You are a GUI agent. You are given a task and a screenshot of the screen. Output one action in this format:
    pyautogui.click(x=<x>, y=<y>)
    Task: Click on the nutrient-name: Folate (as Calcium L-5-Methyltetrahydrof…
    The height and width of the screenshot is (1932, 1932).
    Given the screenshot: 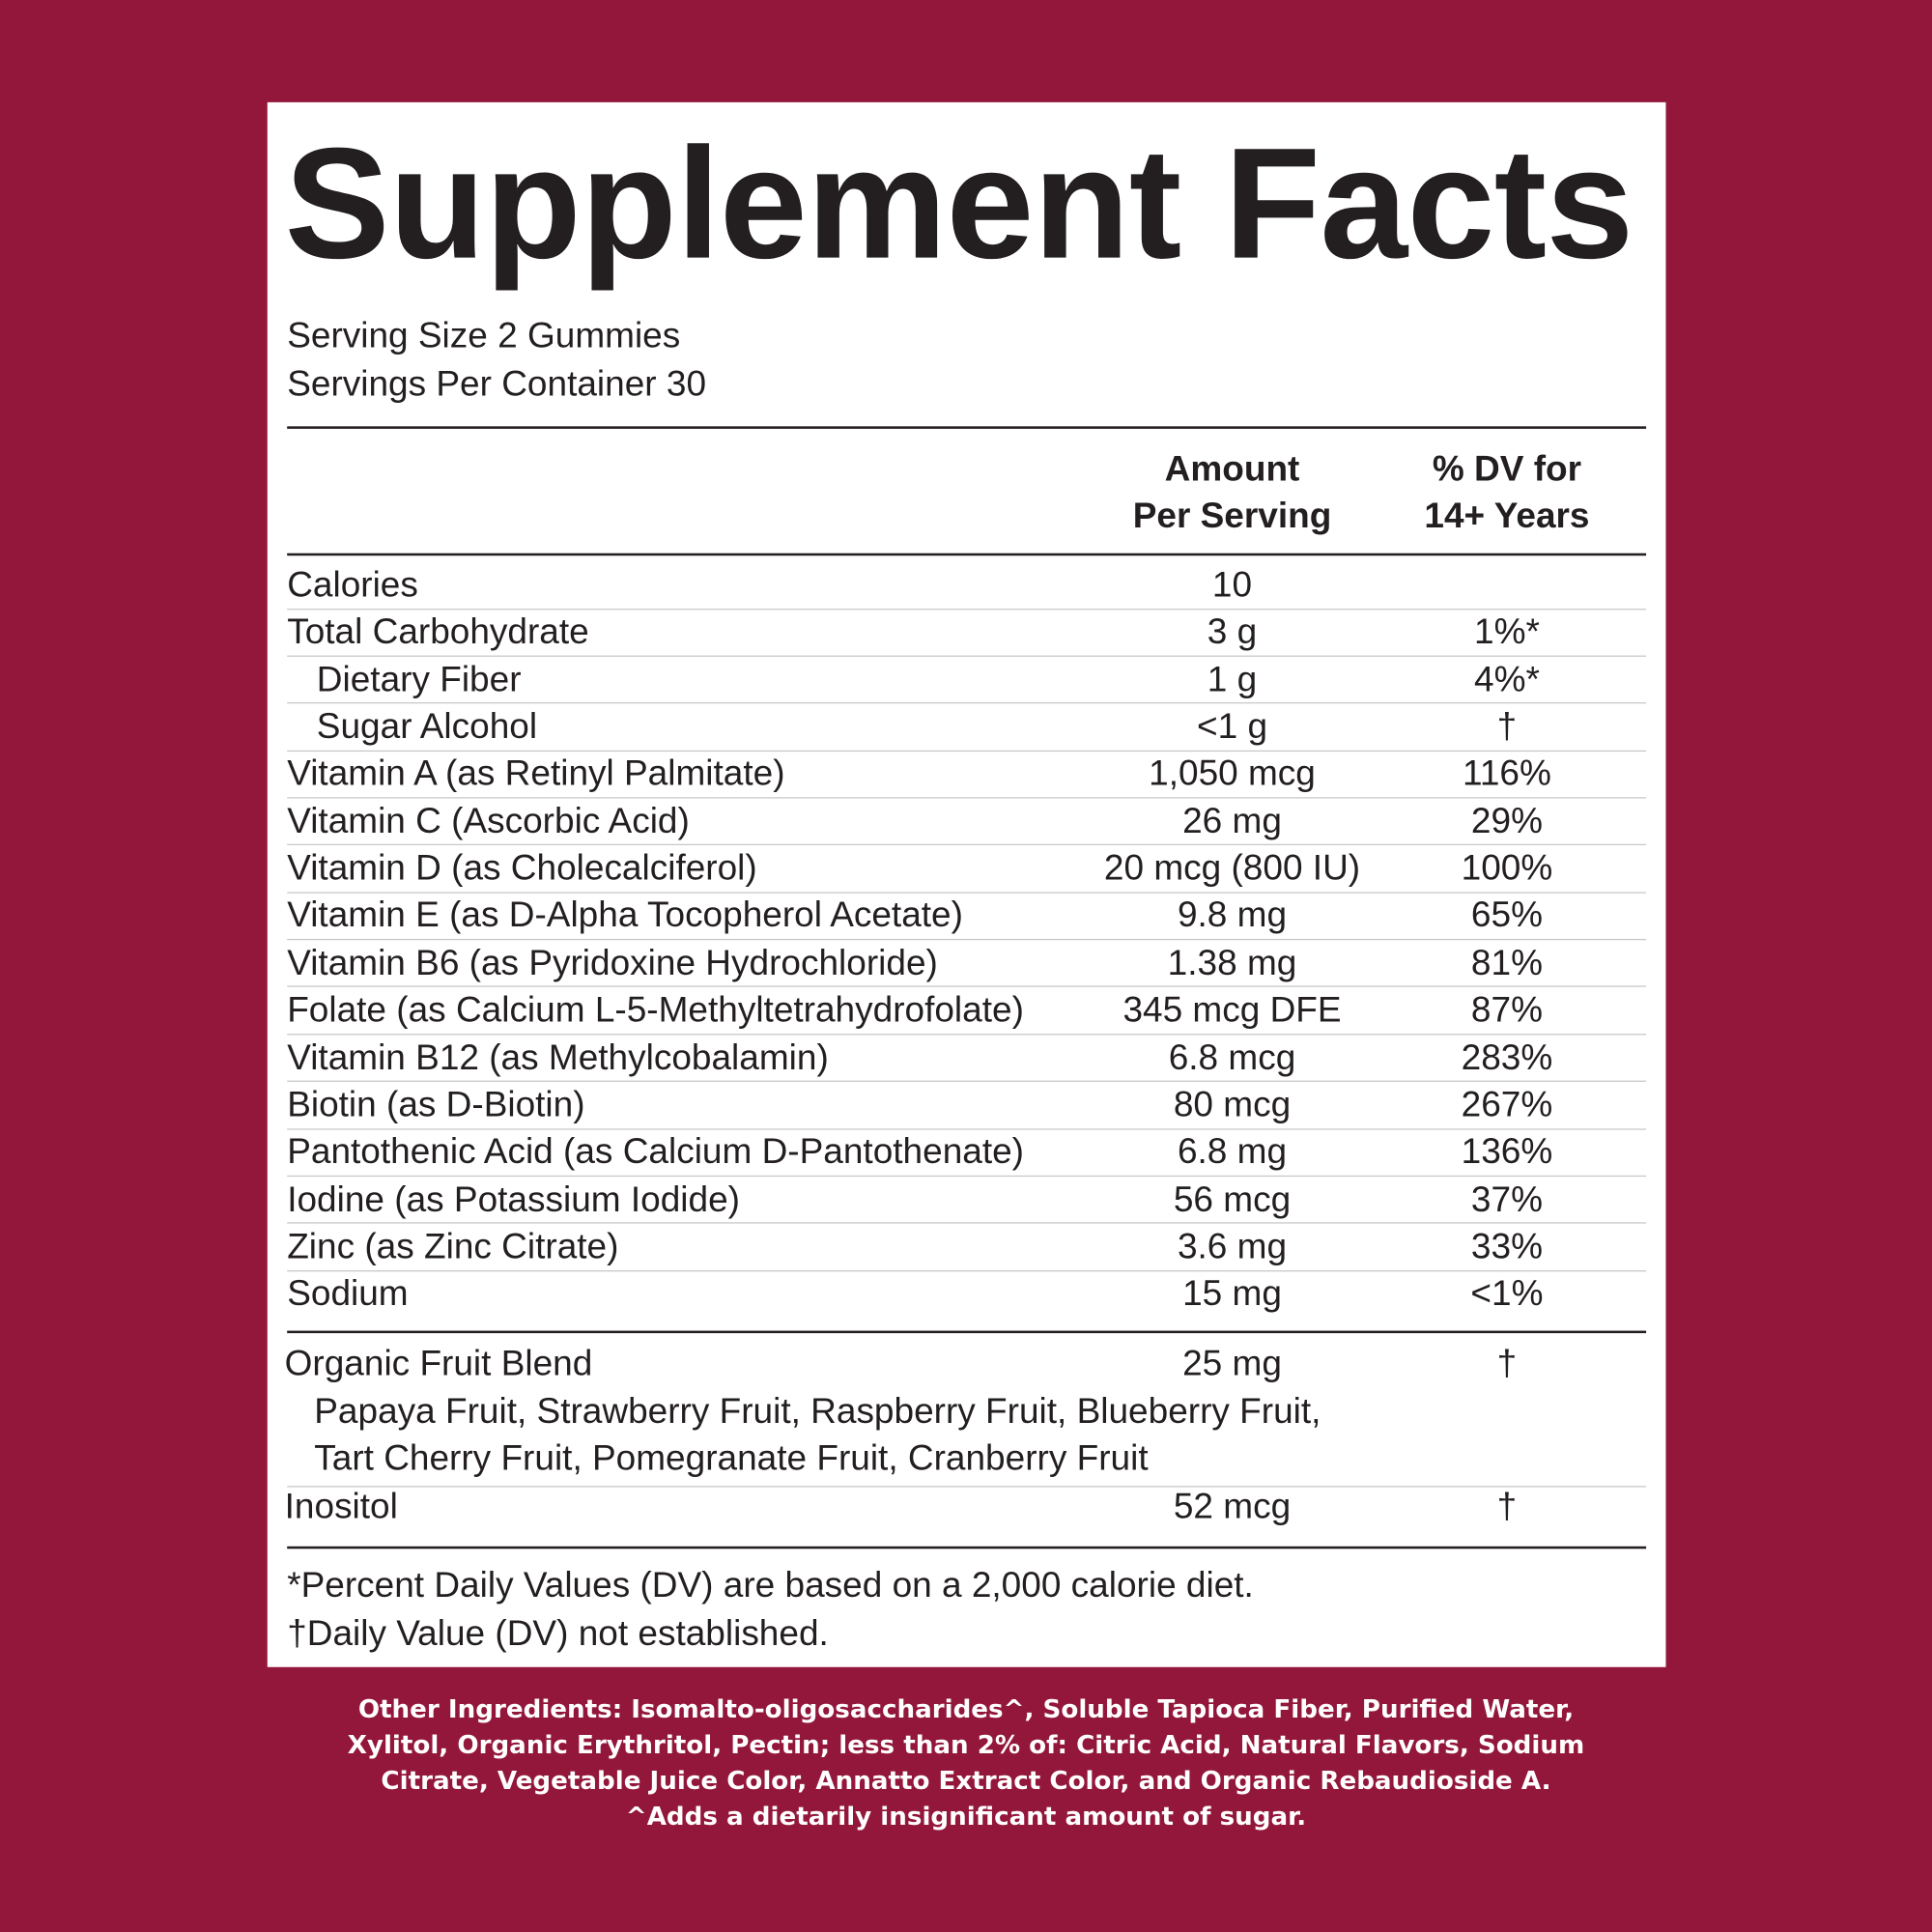 What is the action you would take?
    pyautogui.click(x=655, y=1011)
    